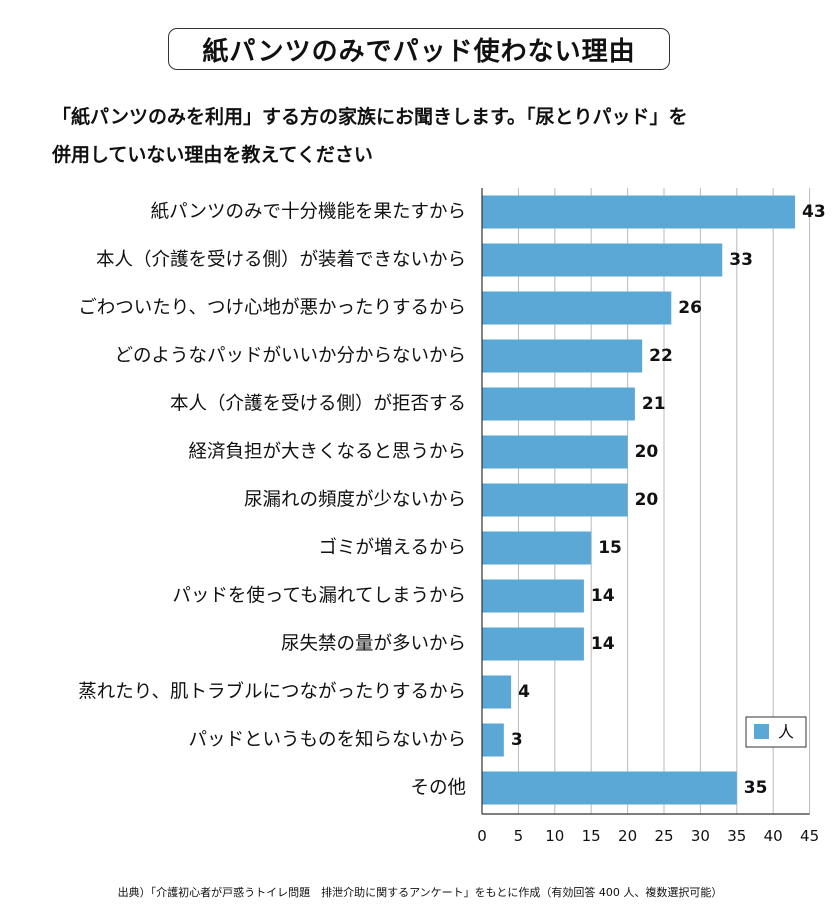 The width and height of the screenshot is (840, 920). What do you see at coordinates (761, 731) in the screenshot?
I see `legend-swatch` at bounding box center [761, 731].